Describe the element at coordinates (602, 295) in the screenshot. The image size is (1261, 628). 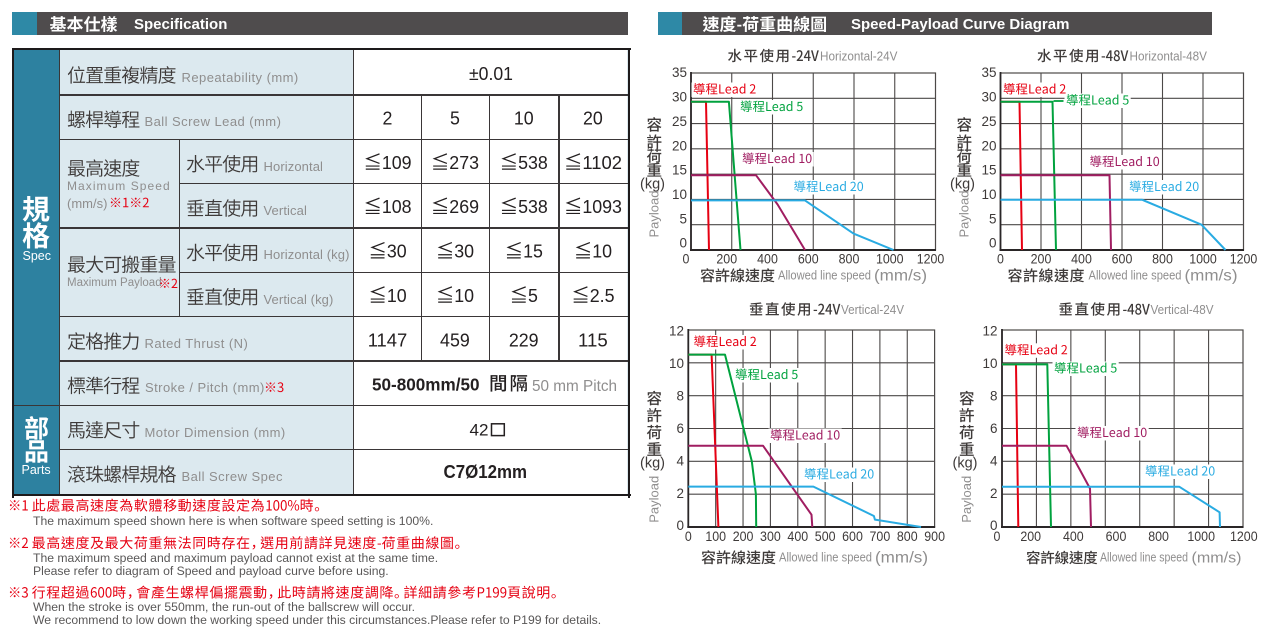
I see `svg-text: 2.5` at that location.